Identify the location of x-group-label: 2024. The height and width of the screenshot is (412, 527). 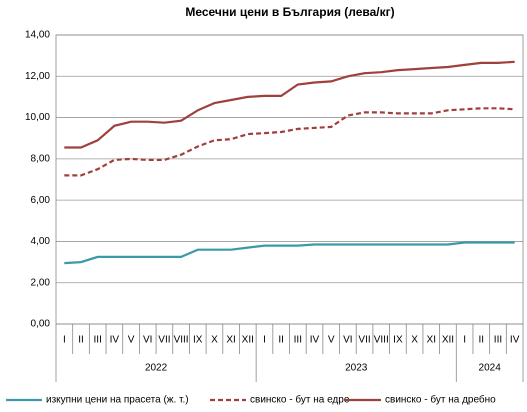
(490, 368).